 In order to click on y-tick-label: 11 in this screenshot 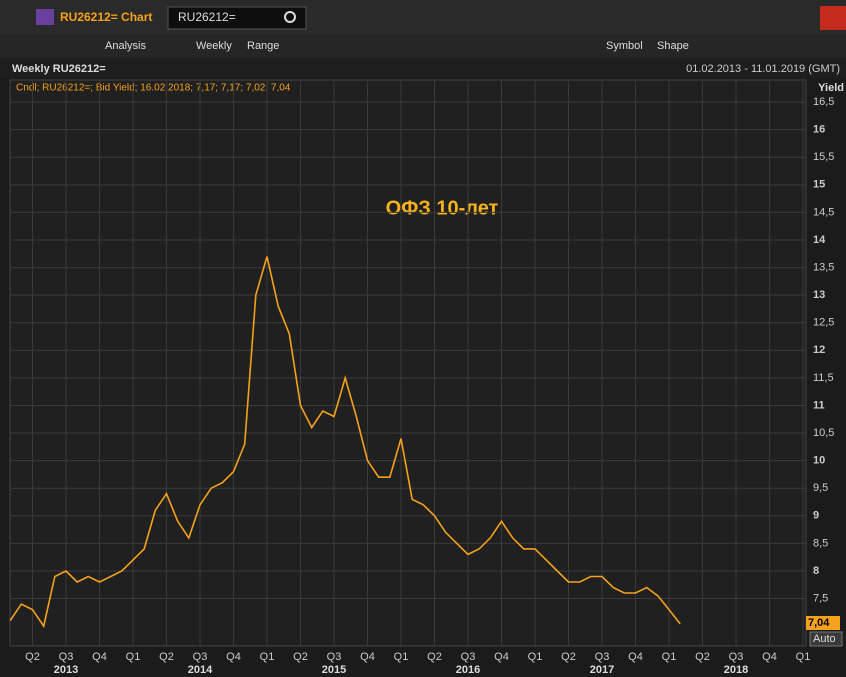, I will do `click(819, 405)`.